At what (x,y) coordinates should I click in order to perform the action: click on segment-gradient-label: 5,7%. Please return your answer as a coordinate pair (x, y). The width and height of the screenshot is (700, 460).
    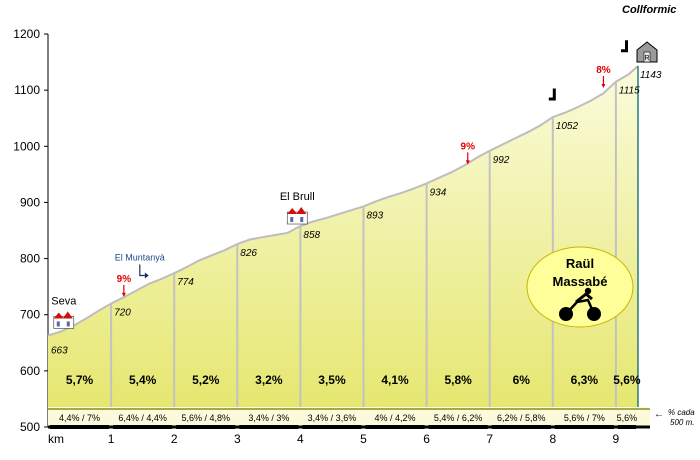
    Looking at the image, I should click on (80, 380).